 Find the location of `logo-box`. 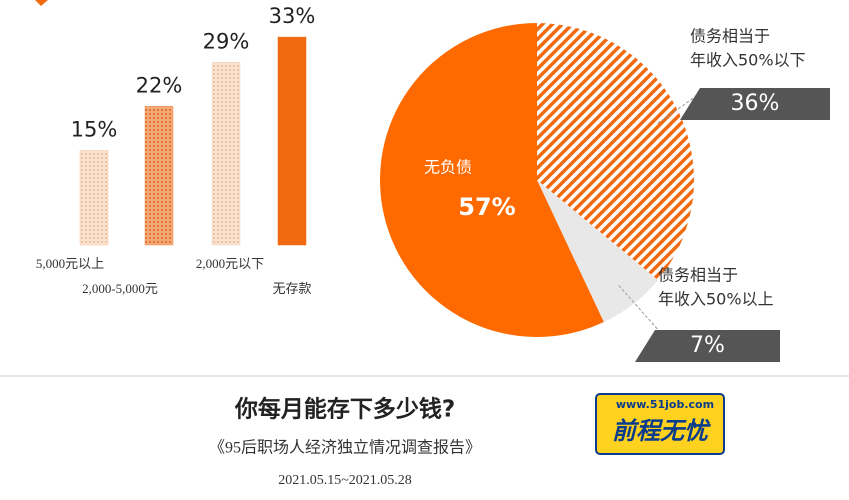

logo-box is located at coordinates (660, 424).